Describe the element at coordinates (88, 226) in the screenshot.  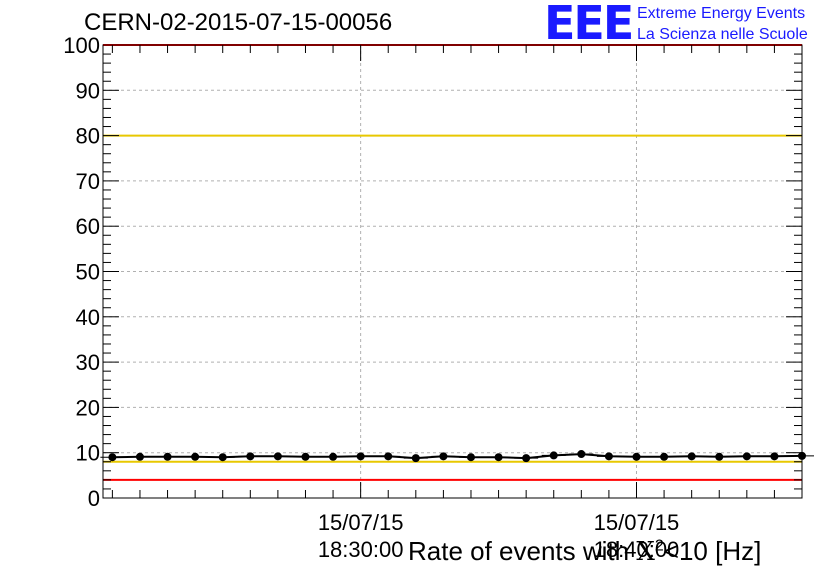
I see `y-tick-label: 60` at that location.